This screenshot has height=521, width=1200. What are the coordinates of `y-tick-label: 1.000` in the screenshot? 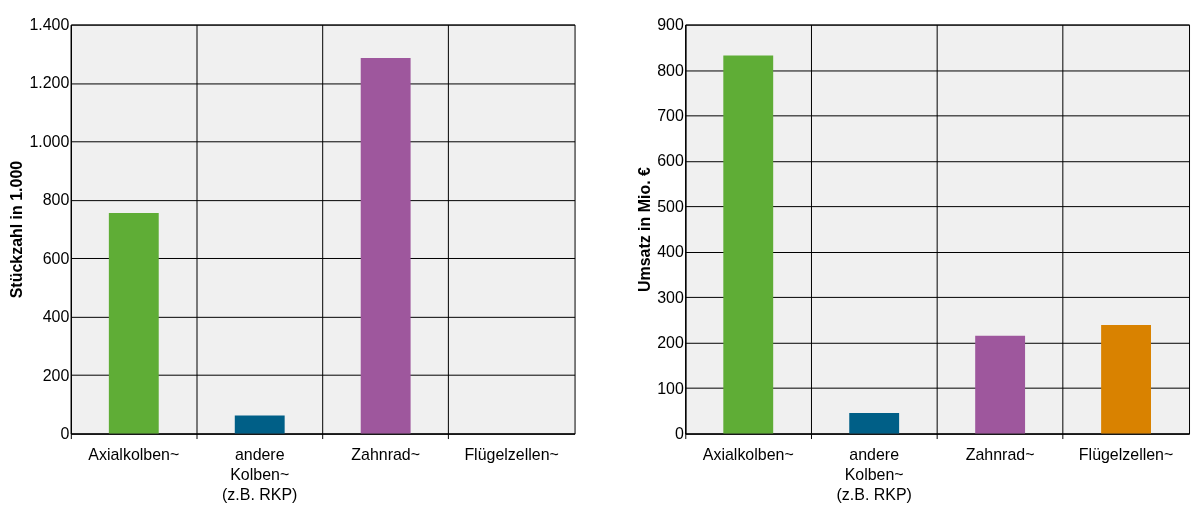 It's located at (49, 141).